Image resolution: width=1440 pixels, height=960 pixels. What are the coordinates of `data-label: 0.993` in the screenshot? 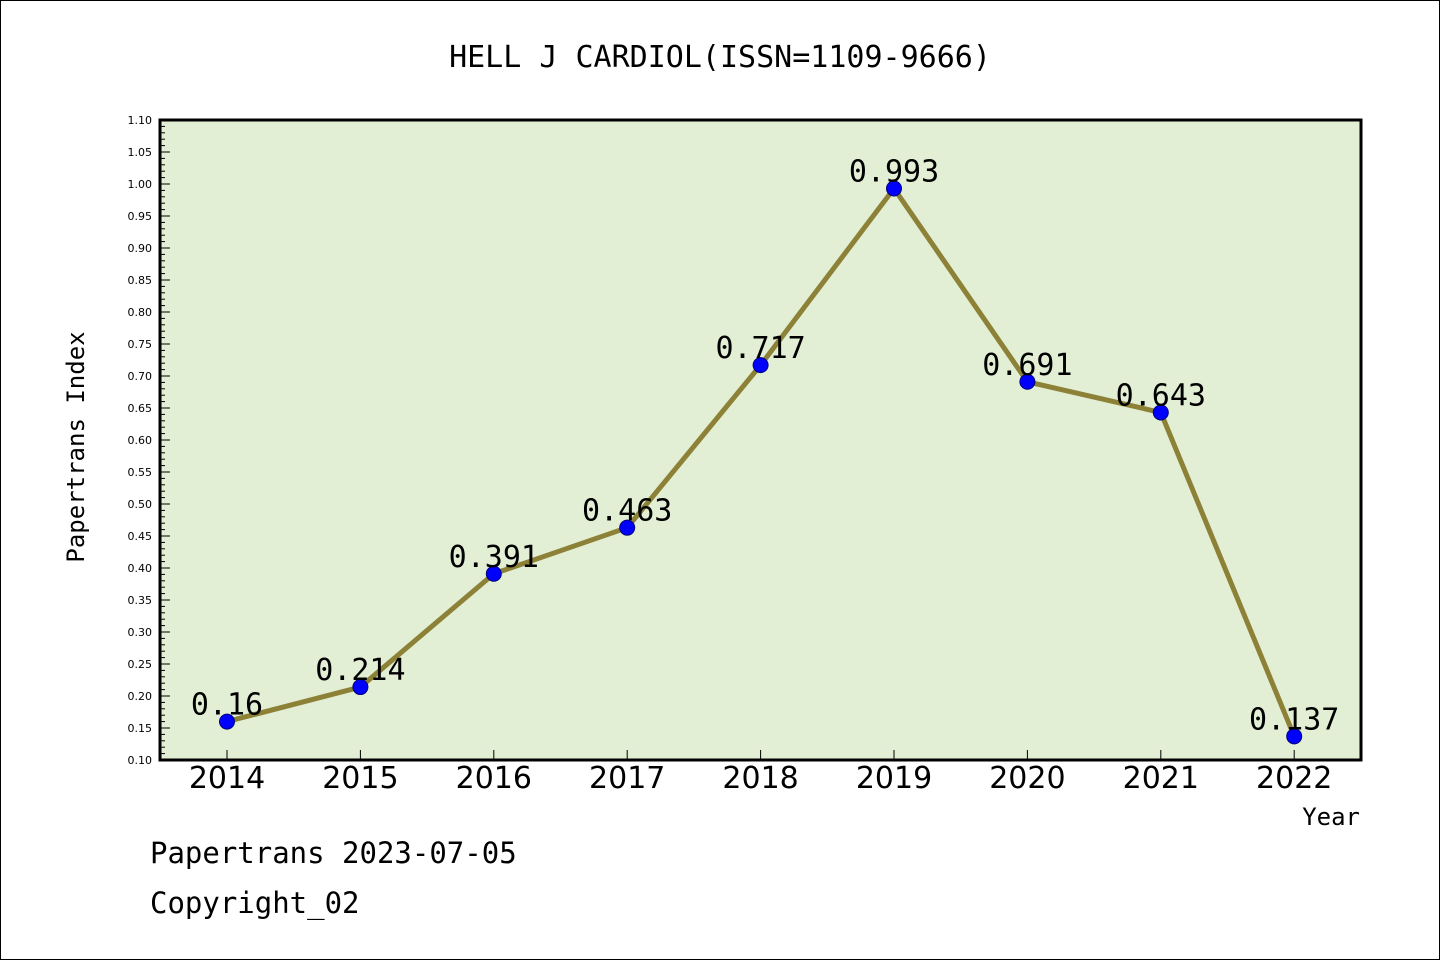 It's located at (894, 171).